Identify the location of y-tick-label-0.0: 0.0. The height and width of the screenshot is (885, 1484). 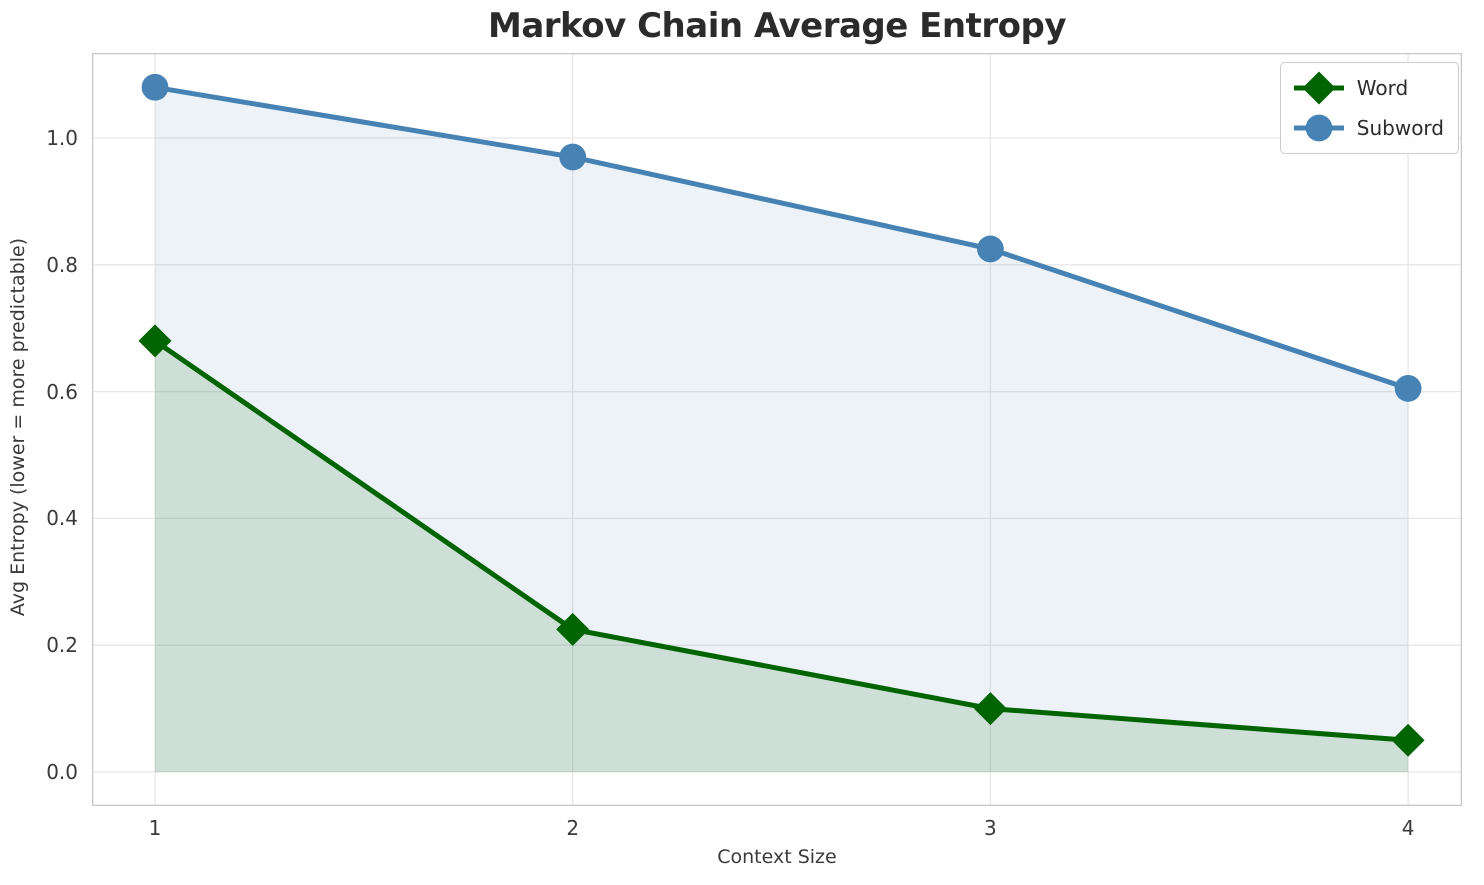
(62, 772).